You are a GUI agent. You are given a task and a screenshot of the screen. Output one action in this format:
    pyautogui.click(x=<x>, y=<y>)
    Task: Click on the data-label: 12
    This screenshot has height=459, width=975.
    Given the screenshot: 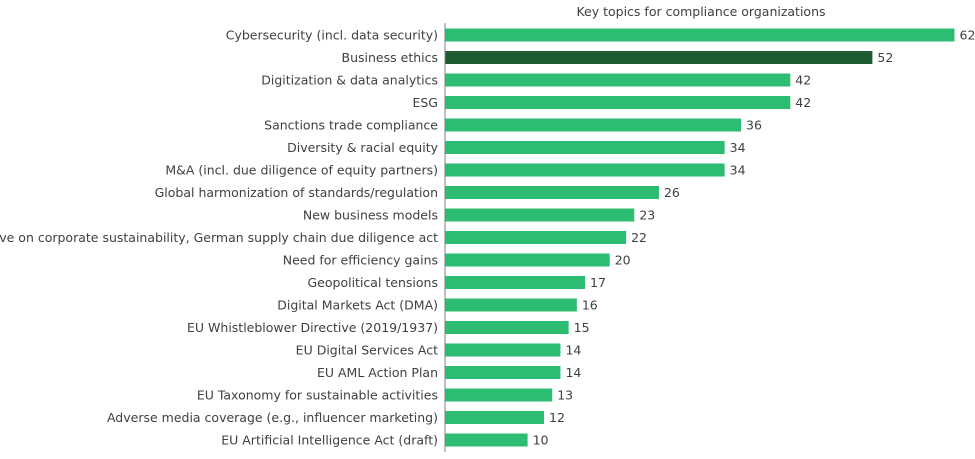 What is the action you would take?
    pyautogui.click(x=557, y=417)
    